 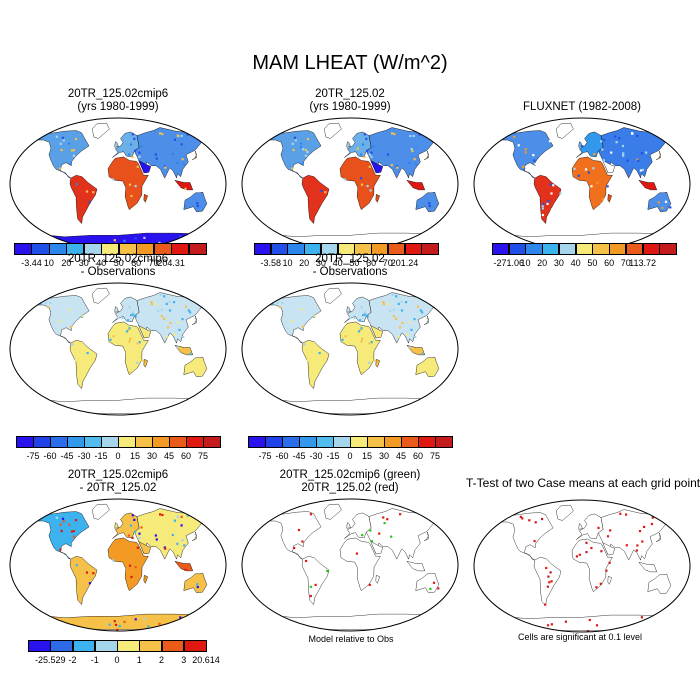 I want to click on continent-samerica, so click(x=547, y=581).